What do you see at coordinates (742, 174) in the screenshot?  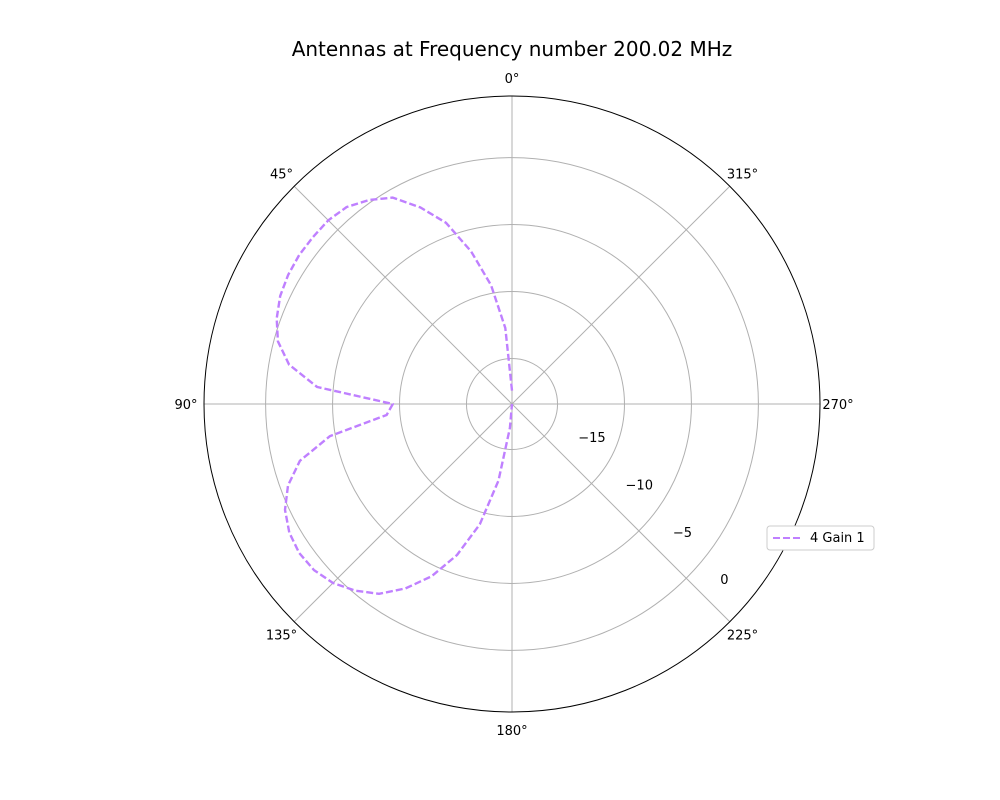 I see `theta-tick-label: 315°` at bounding box center [742, 174].